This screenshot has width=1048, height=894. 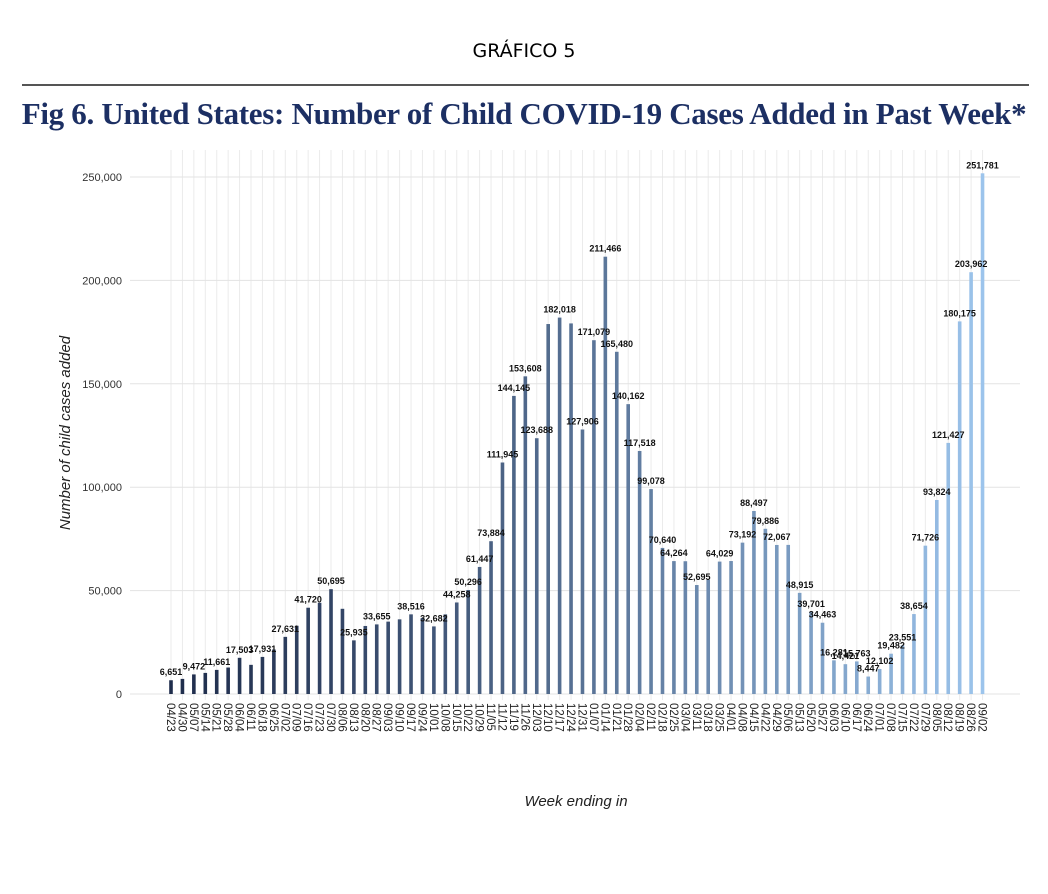 I want to click on x-tick-label: 06/24, so click(x=867, y=717).